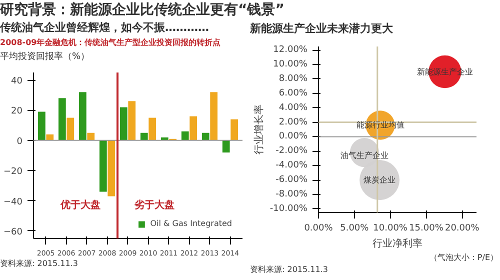  I want to click on y-tick-label: 0, so click(19, 141).